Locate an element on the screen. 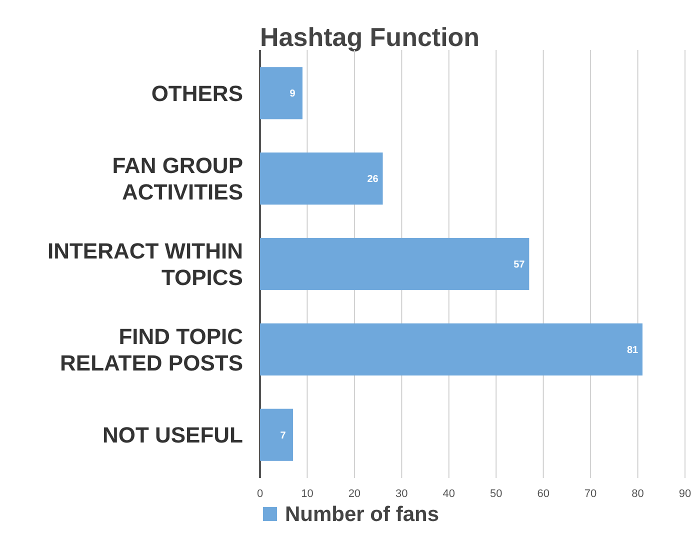 The height and width of the screenshot is (537, 693). x-tick-label: 80 is located at coordinates (638, 494).